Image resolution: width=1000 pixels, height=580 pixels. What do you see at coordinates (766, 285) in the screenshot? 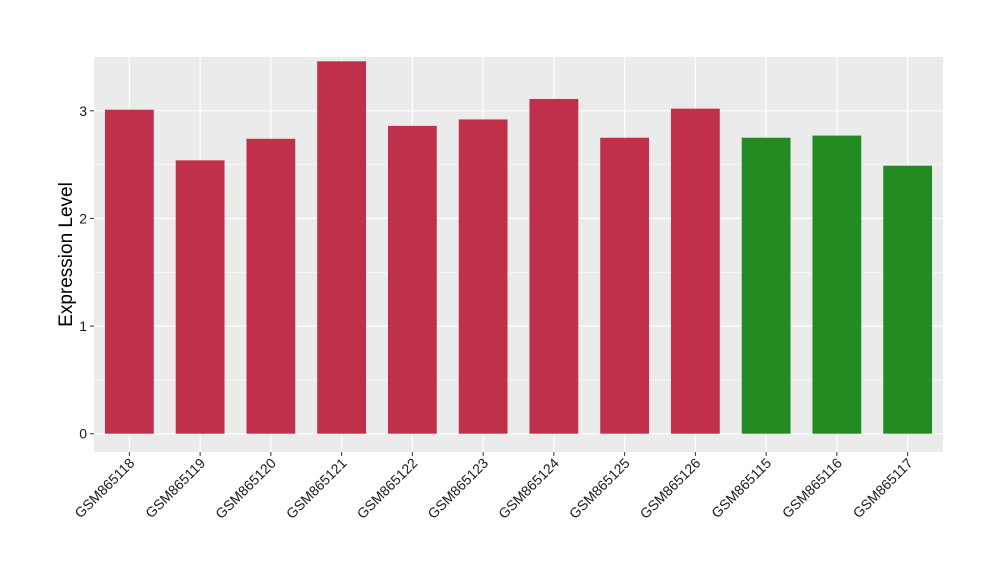
I see `bar-GSM865115` at bounding box center [766, 285].